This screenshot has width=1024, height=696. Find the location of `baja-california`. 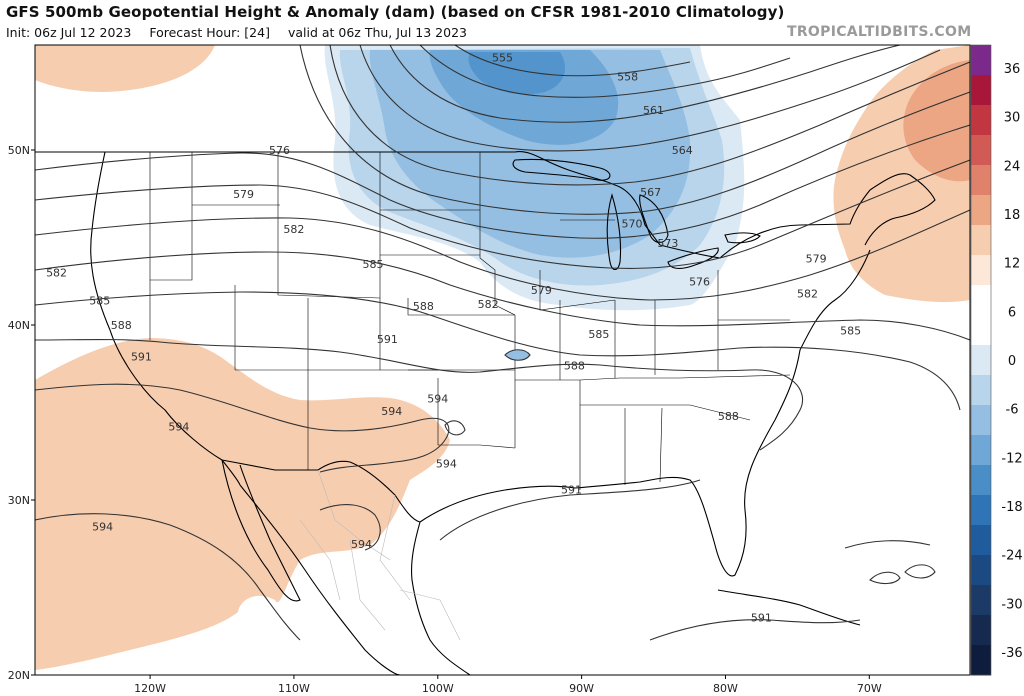

baja-california is located at coordinates (261, 530).